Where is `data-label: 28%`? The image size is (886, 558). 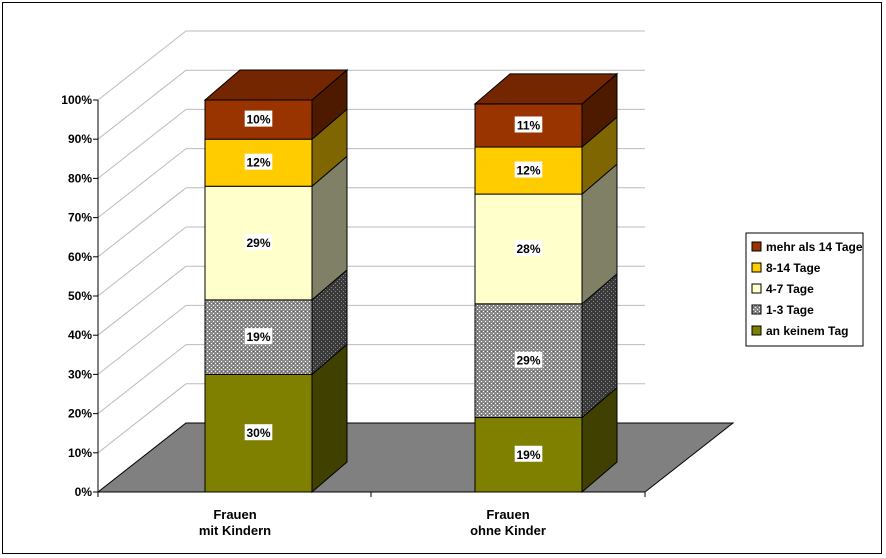
data-label: 28% is located at coordinates (528, 249).